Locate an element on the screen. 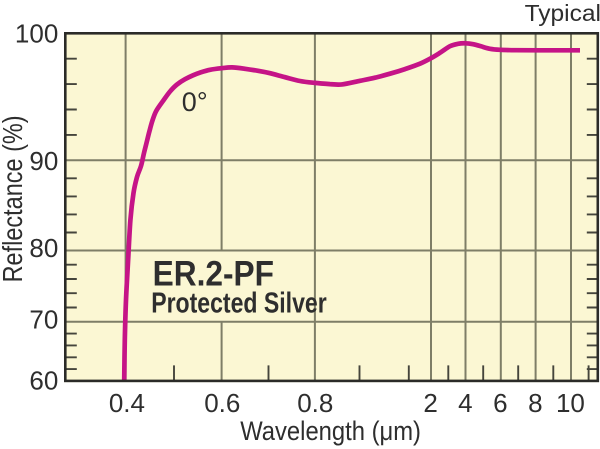 The image size is (600, 449). svg-text: 0° is located at coordinates (195, 102).